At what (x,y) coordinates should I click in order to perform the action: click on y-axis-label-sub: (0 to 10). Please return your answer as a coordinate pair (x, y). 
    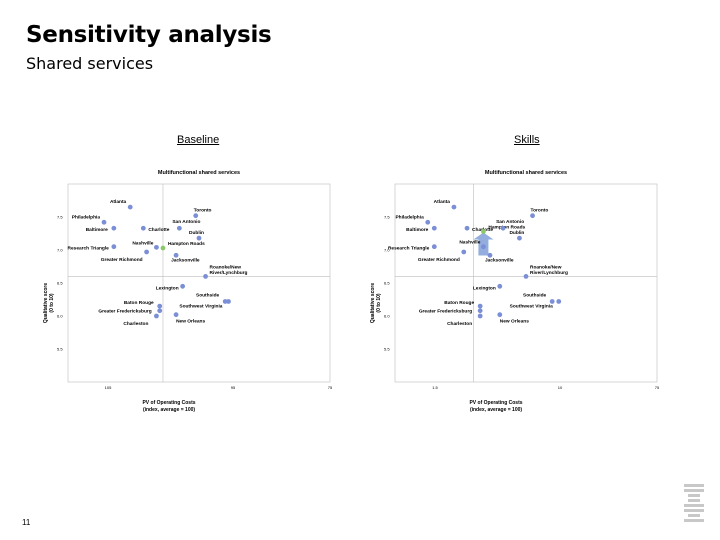
    Looking at the image, I should click on (52, 303).